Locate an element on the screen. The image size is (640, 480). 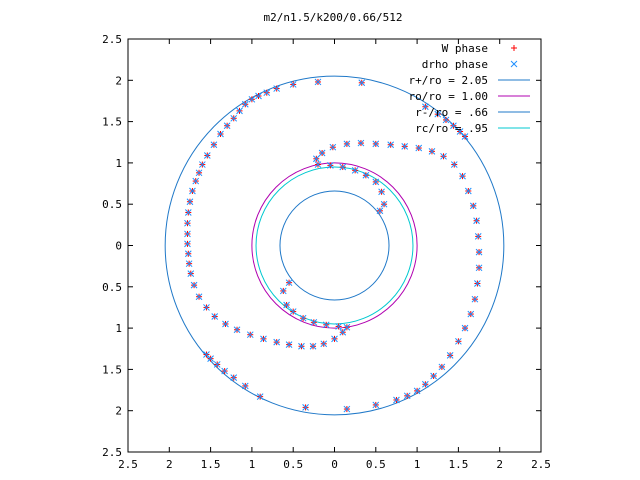
legend-label: drho phase is located at coordinates (455, 64).